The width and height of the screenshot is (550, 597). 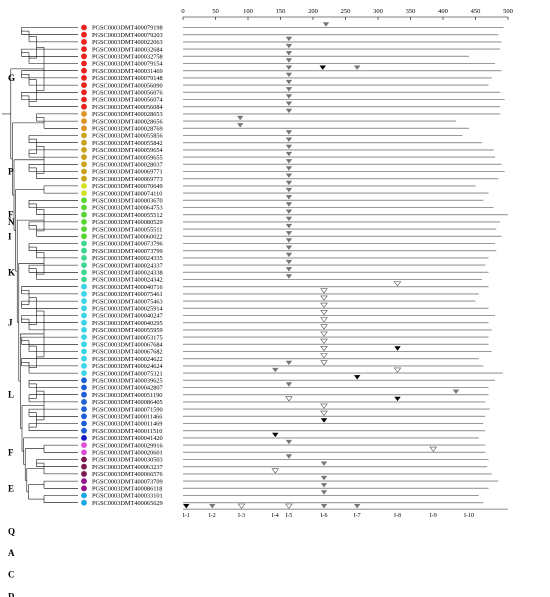 I want to click on clade-group-label: A, so click(x=11, y=553).